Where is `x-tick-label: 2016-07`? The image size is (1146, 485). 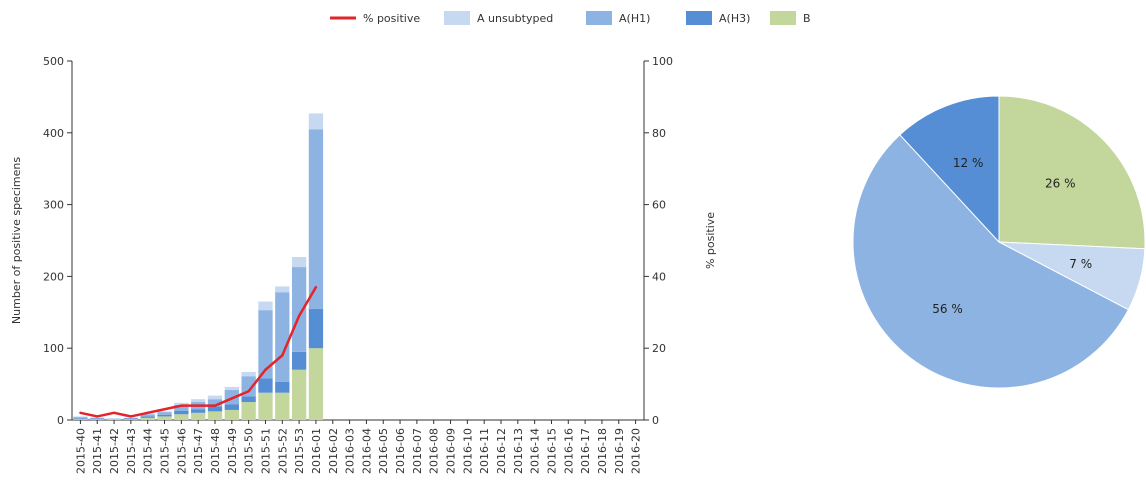
x-tick-label: 2016-07 is located at coordinates (417, 451).